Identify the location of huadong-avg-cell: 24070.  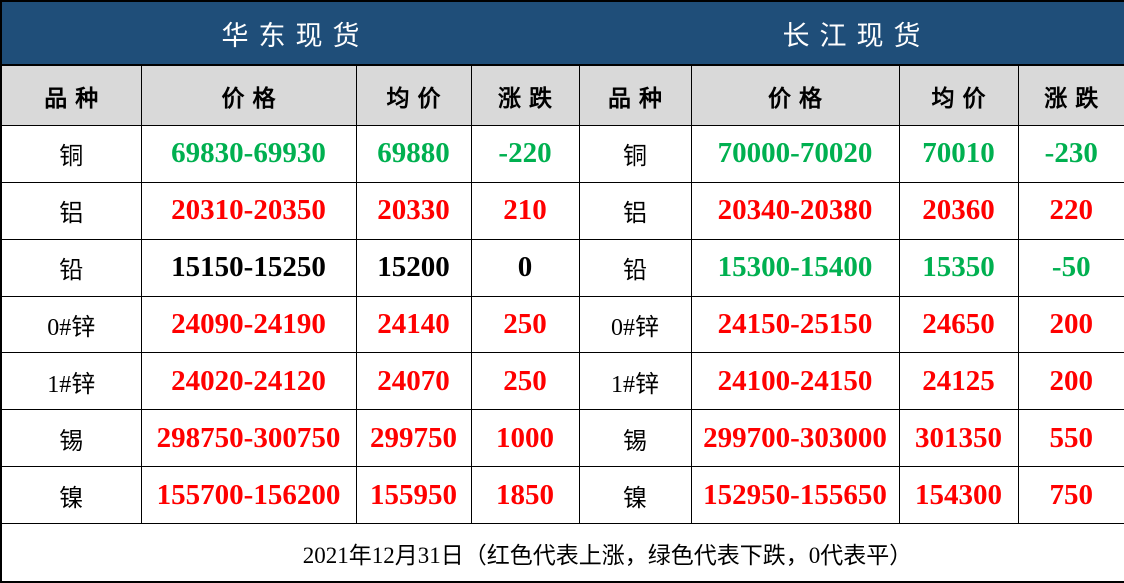
(413, 381).